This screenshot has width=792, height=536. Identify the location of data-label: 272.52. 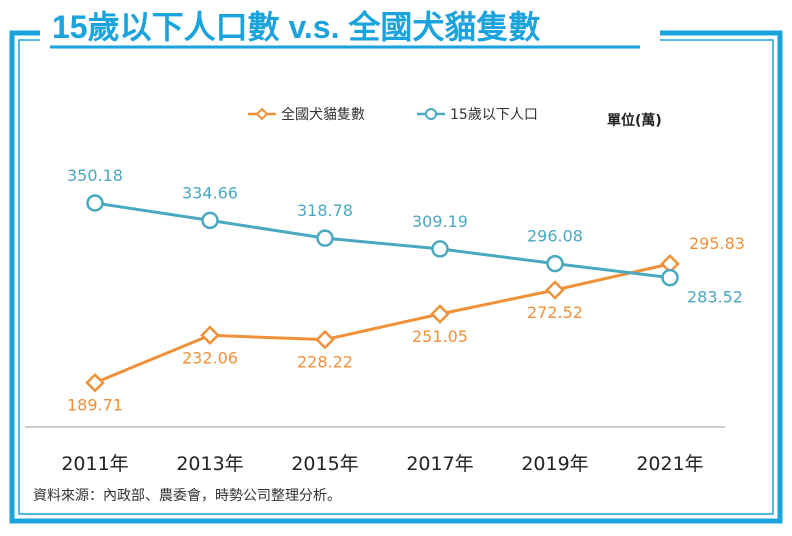
(555, 312).